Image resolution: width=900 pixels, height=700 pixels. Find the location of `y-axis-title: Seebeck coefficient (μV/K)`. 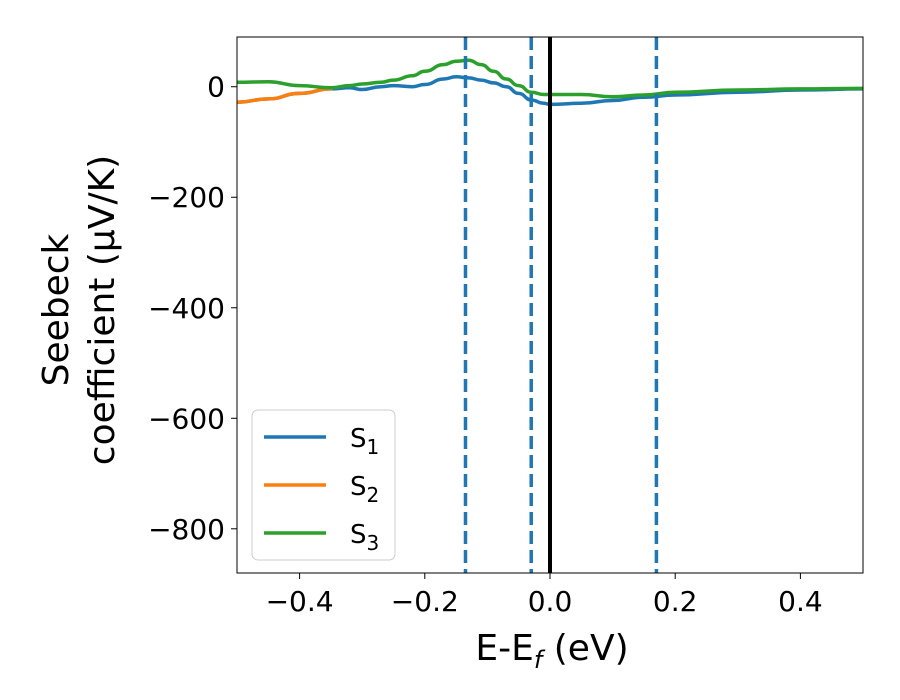

y-axis-title: Seebeck coefficient (μV/K) is located at coordinates (79, 310).